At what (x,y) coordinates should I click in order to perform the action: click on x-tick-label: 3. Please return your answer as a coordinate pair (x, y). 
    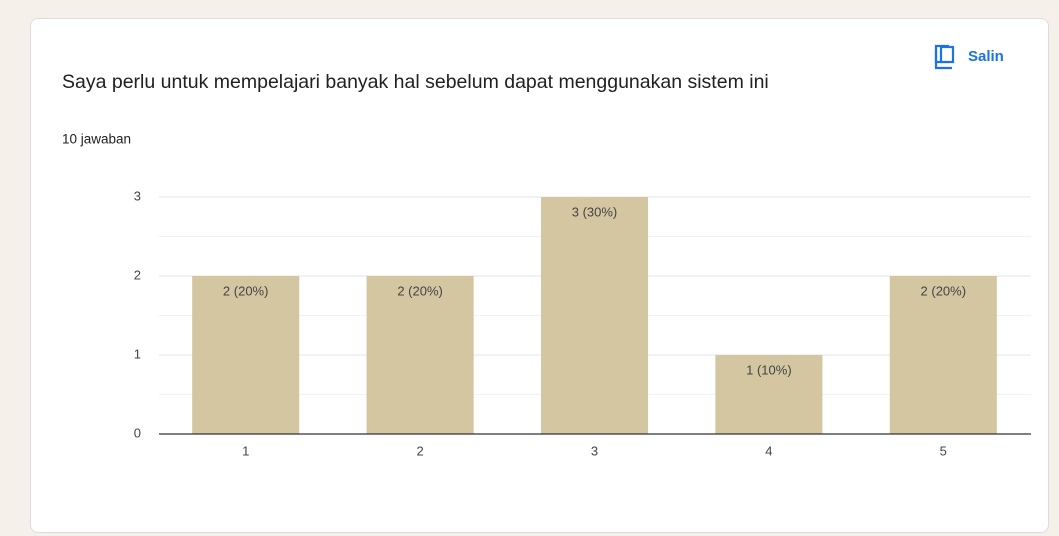
    Looking at the image, I should click on (594, 450).